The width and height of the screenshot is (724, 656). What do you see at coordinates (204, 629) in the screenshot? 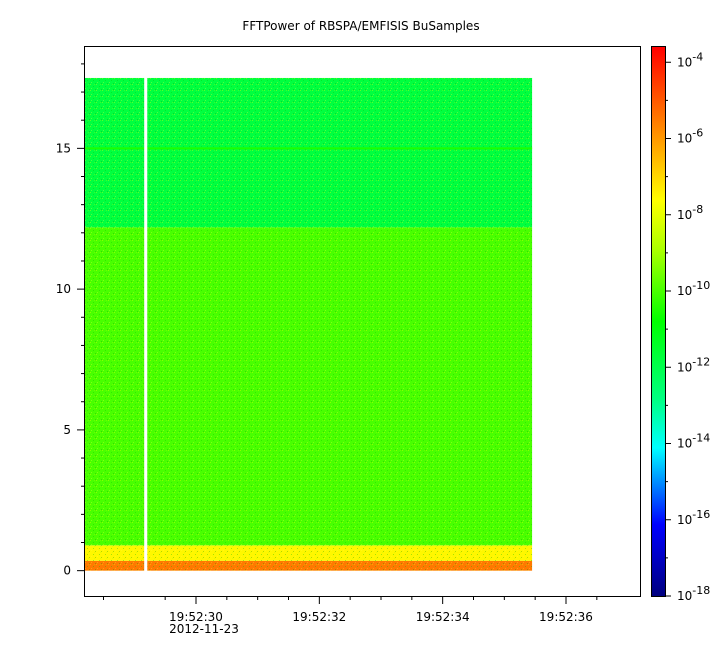
I see `x-tick-date: 2012-11-23` at bounding box center [204, 629].